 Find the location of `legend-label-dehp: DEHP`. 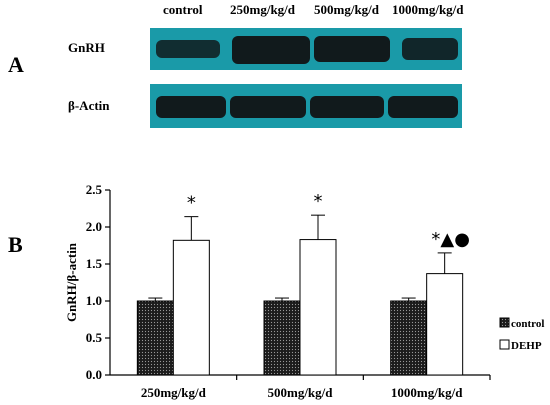

legend-label-dehp: DEHP is located at coordinates (526, 346).